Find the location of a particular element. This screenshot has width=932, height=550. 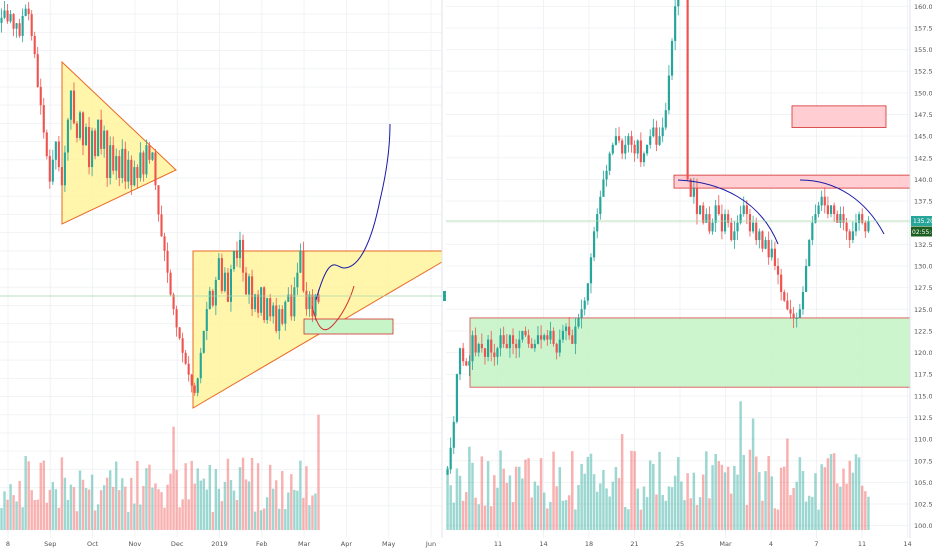

left-x-tick-label: 8 is located at coordinates (8, 544).